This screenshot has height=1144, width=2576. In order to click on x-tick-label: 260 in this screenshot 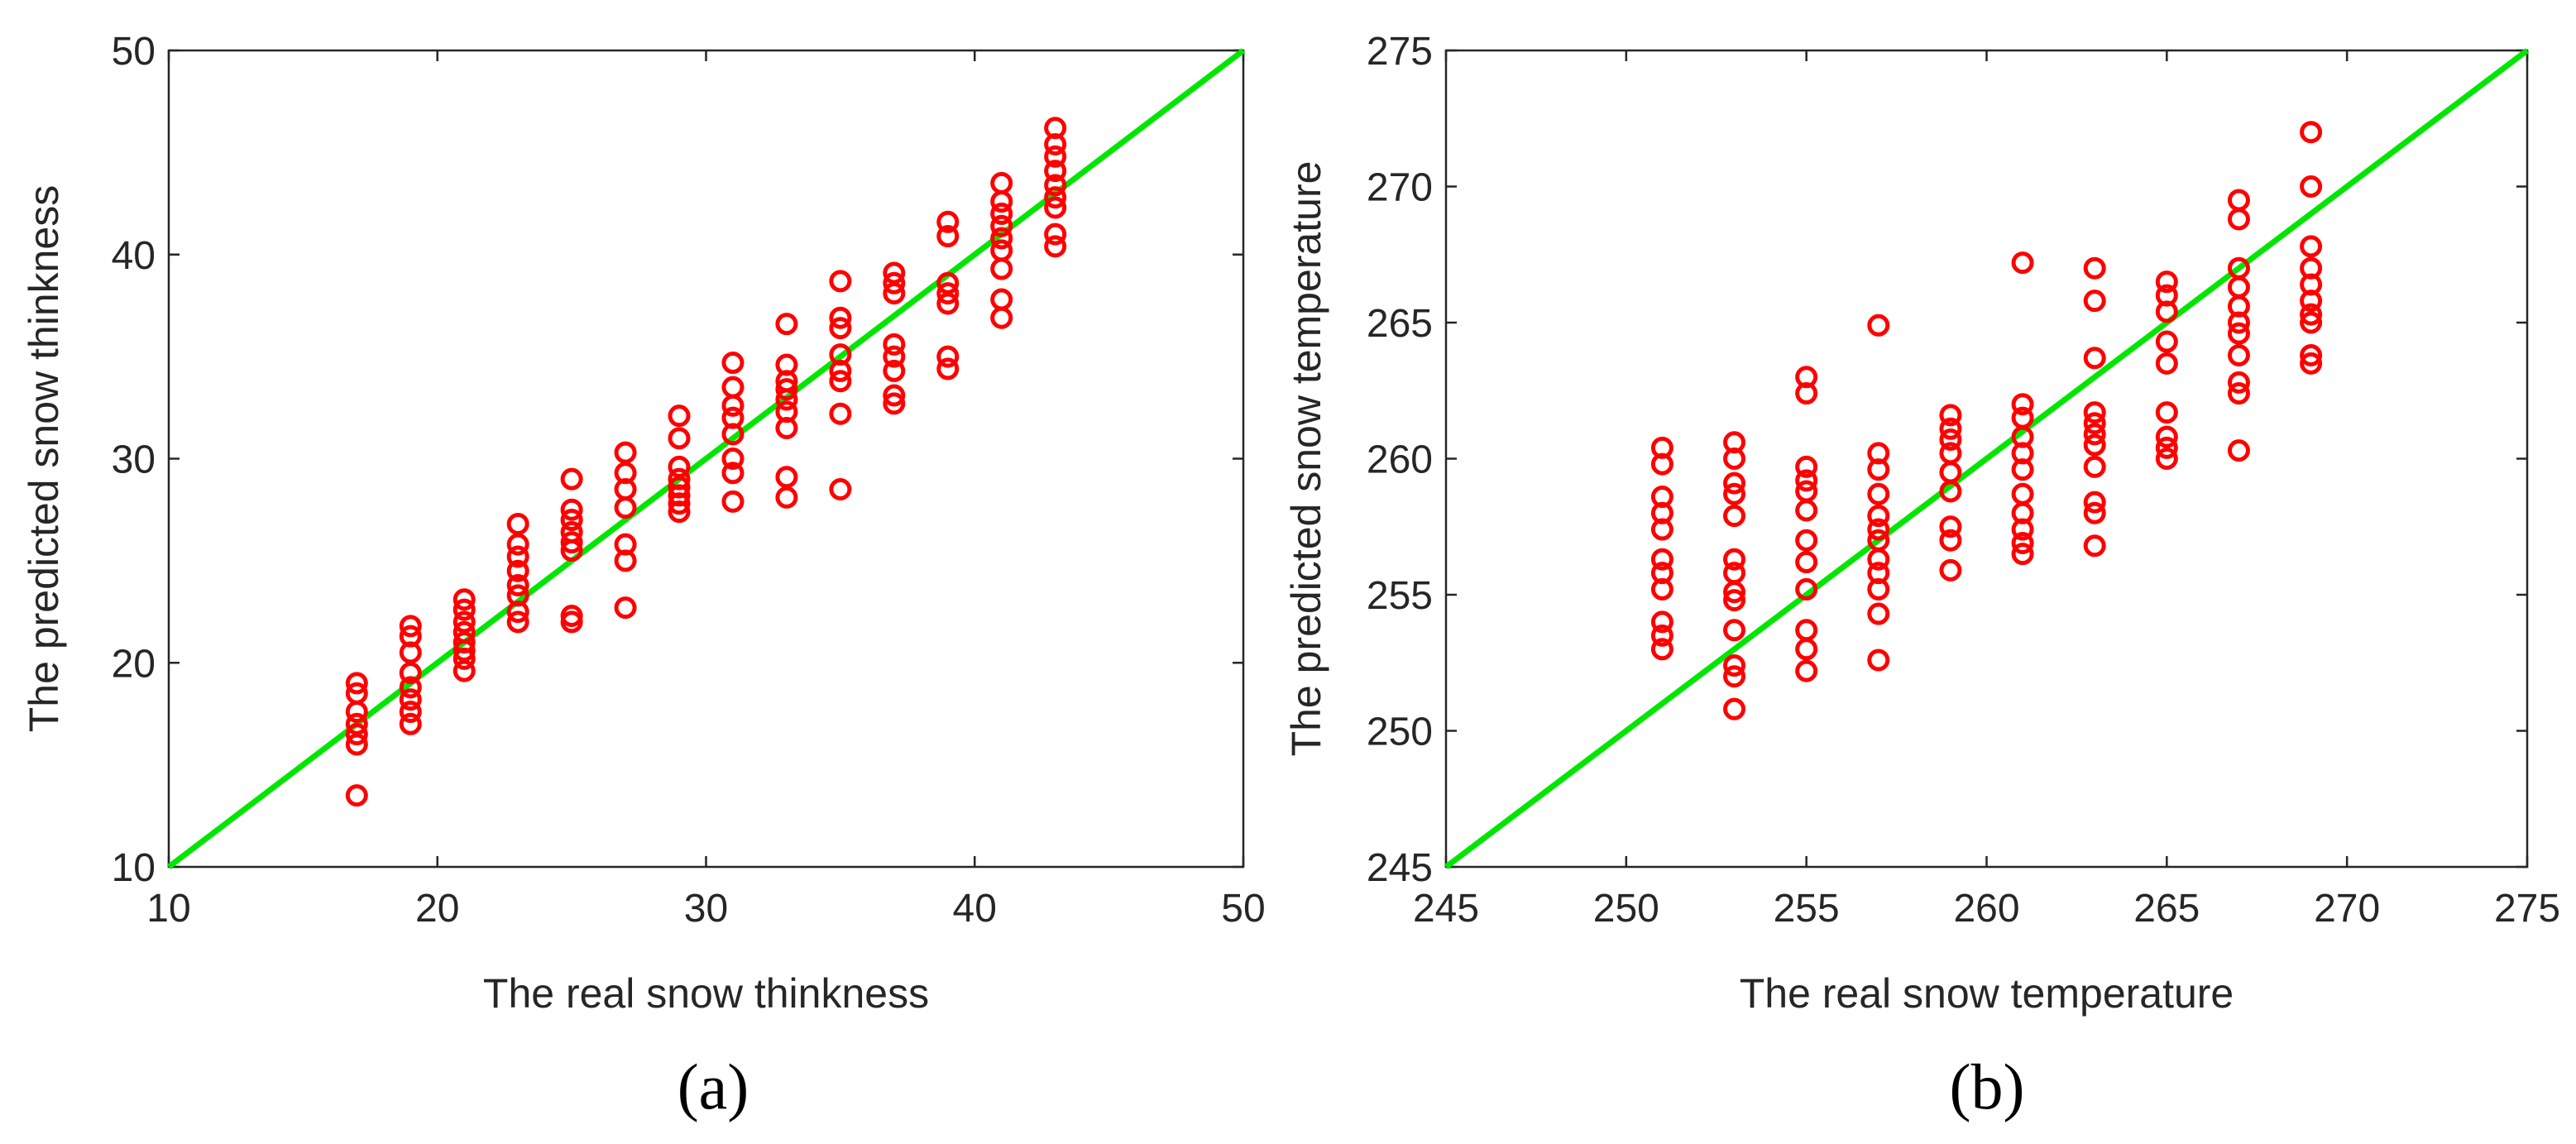, I will do `click(1986, 909)`.